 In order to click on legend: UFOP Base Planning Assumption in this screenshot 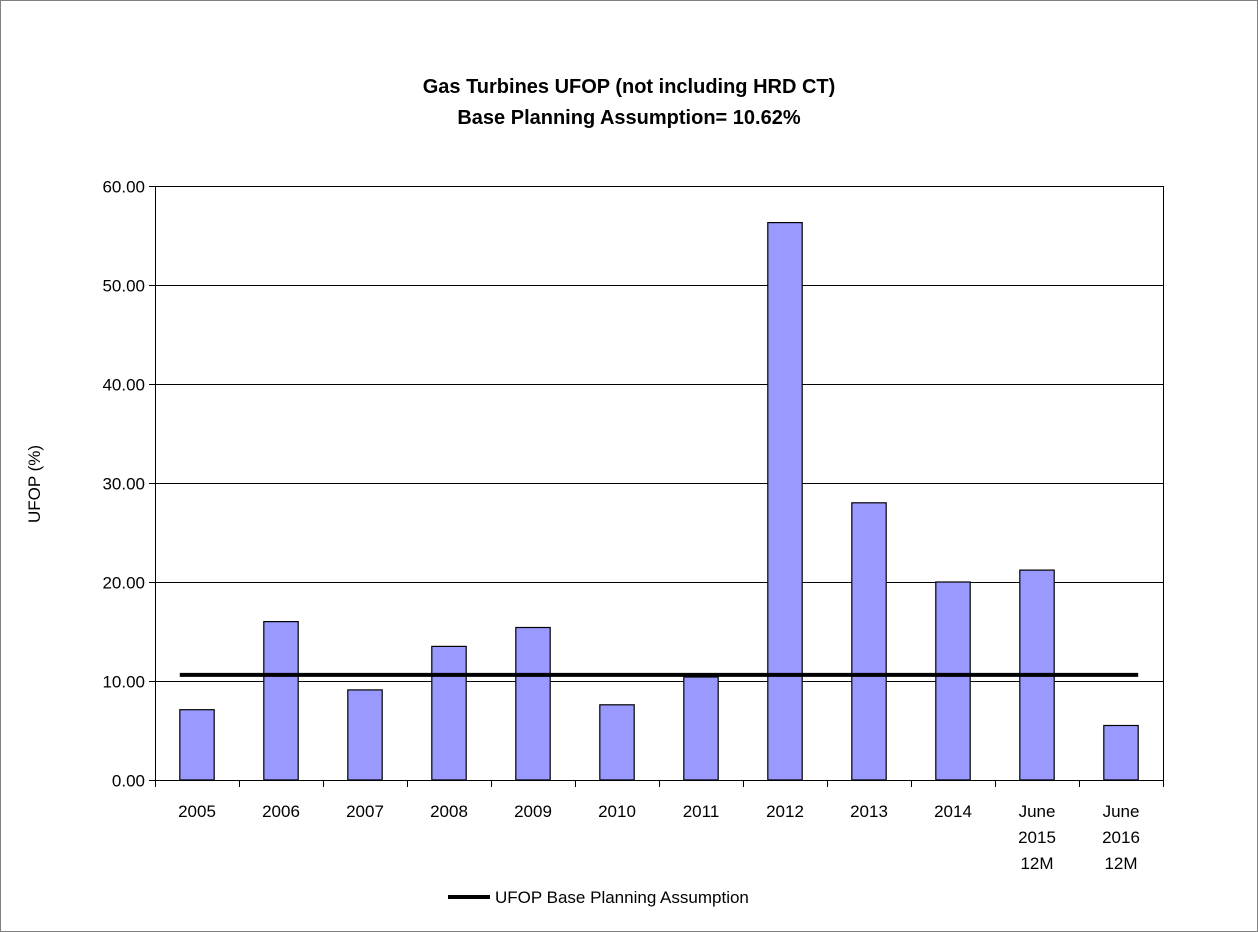, I will do `click(598, 897)`.